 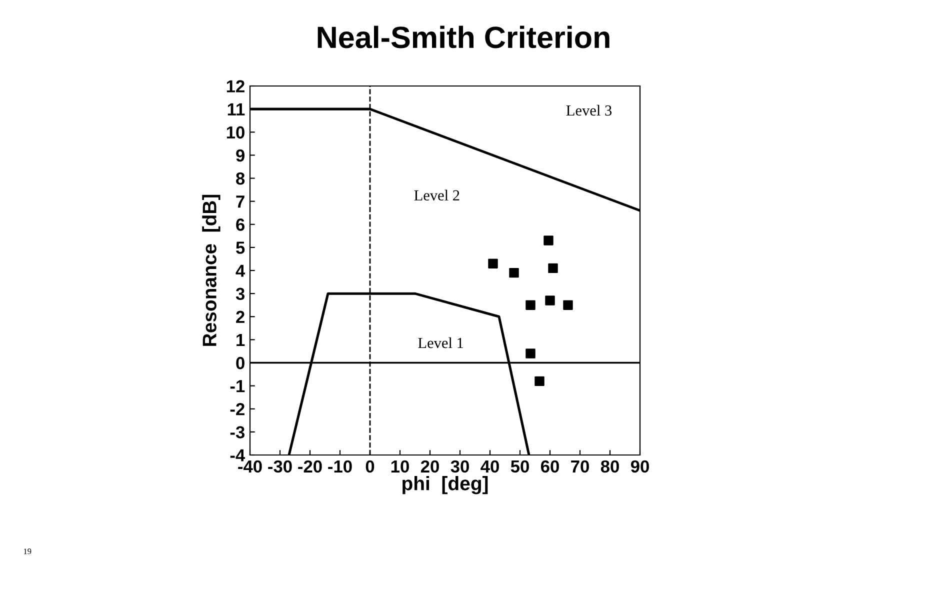 I want to click on y-tick-label: 12, so click(x=235, y=86).